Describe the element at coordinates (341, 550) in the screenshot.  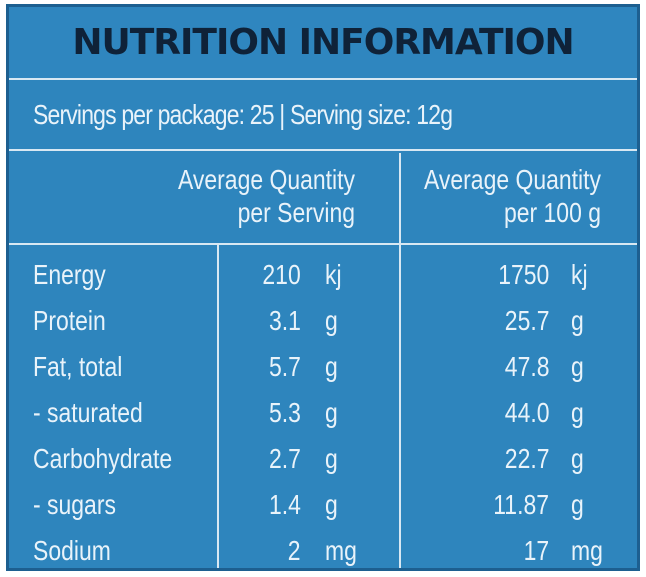
I see `serving-unit: mg` at that location.